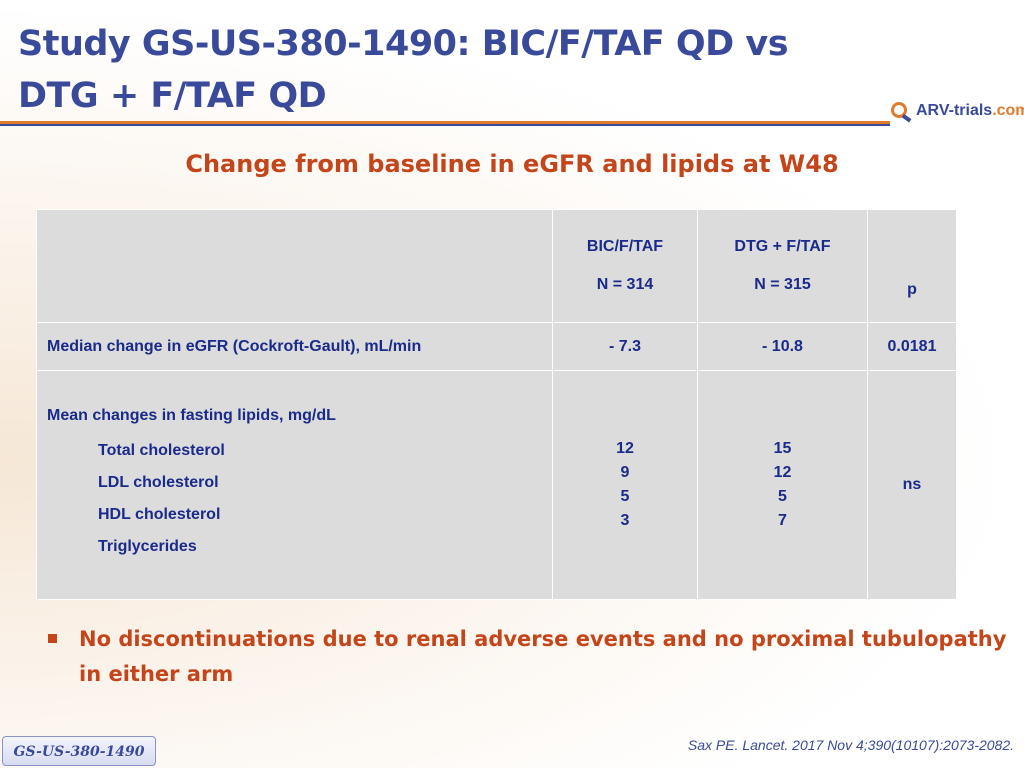  Describe the element at coordinates (782, 485) in the screenshot. I see `lipids-dtg-values: 15 12 5 7` at that location.